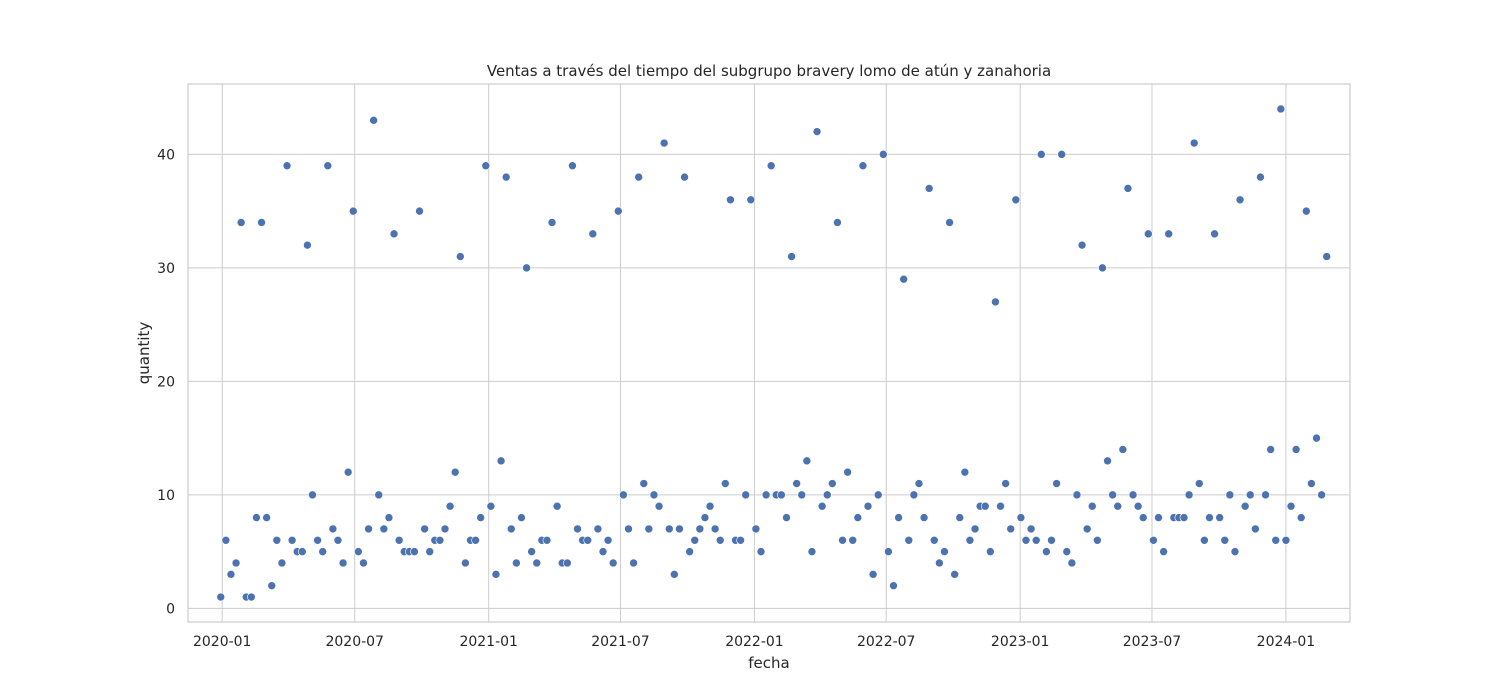 The height and width of the screenshot is (700, 1500). Describe the element at coordinates (166, 155) in the screenshot. I see `y-tick-label: 40` at that location.